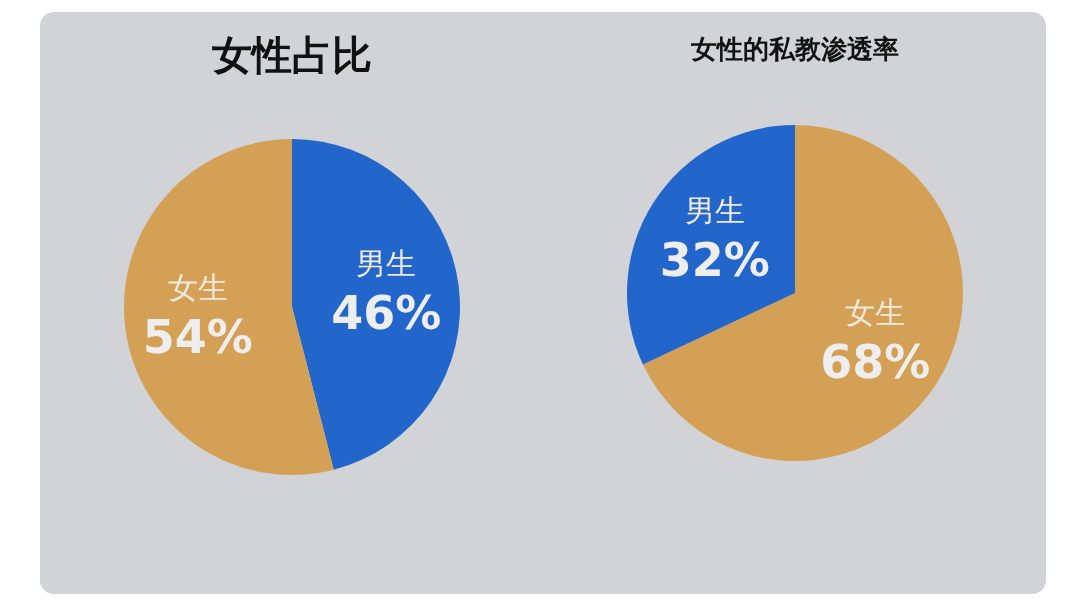  I want to click on chart-title: 女性占比, so click(291, 55).